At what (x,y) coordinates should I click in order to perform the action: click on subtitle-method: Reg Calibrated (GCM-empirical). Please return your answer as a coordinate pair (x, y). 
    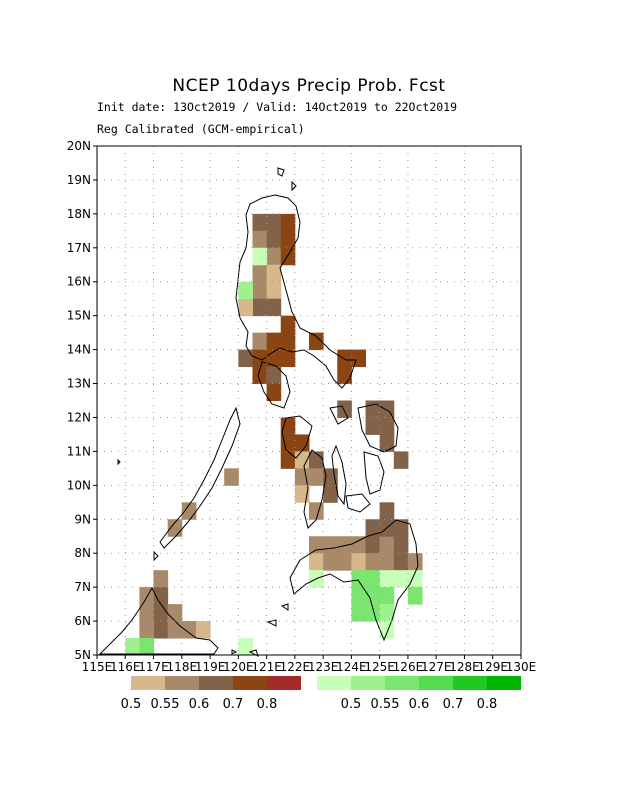
    Looking at the image, I should click on (201, 129).